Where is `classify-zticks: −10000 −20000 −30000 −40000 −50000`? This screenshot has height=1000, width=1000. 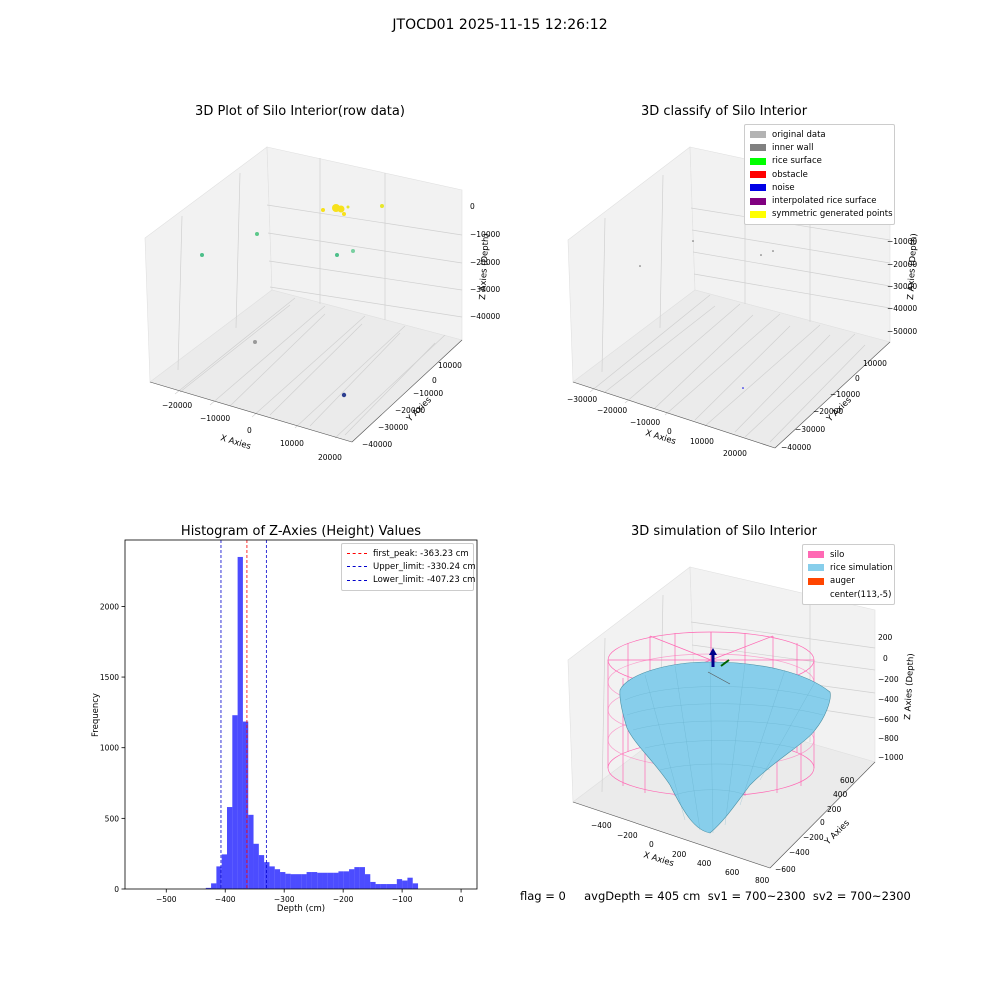
classify-zticks: −10000 −20000 −30000 −40000 −50000 is located at coordinates (902, 286).